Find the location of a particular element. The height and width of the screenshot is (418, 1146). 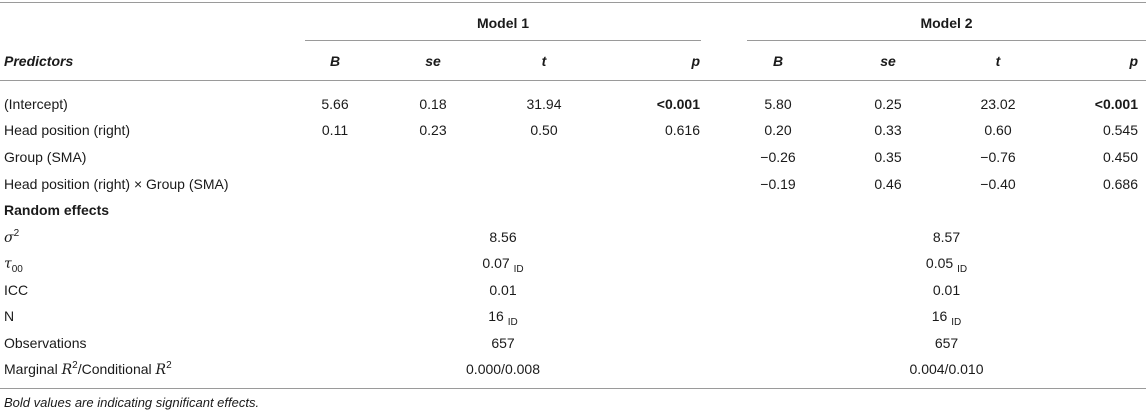

cell-m2-se: 0.25 is located at coordinates (888, 104).